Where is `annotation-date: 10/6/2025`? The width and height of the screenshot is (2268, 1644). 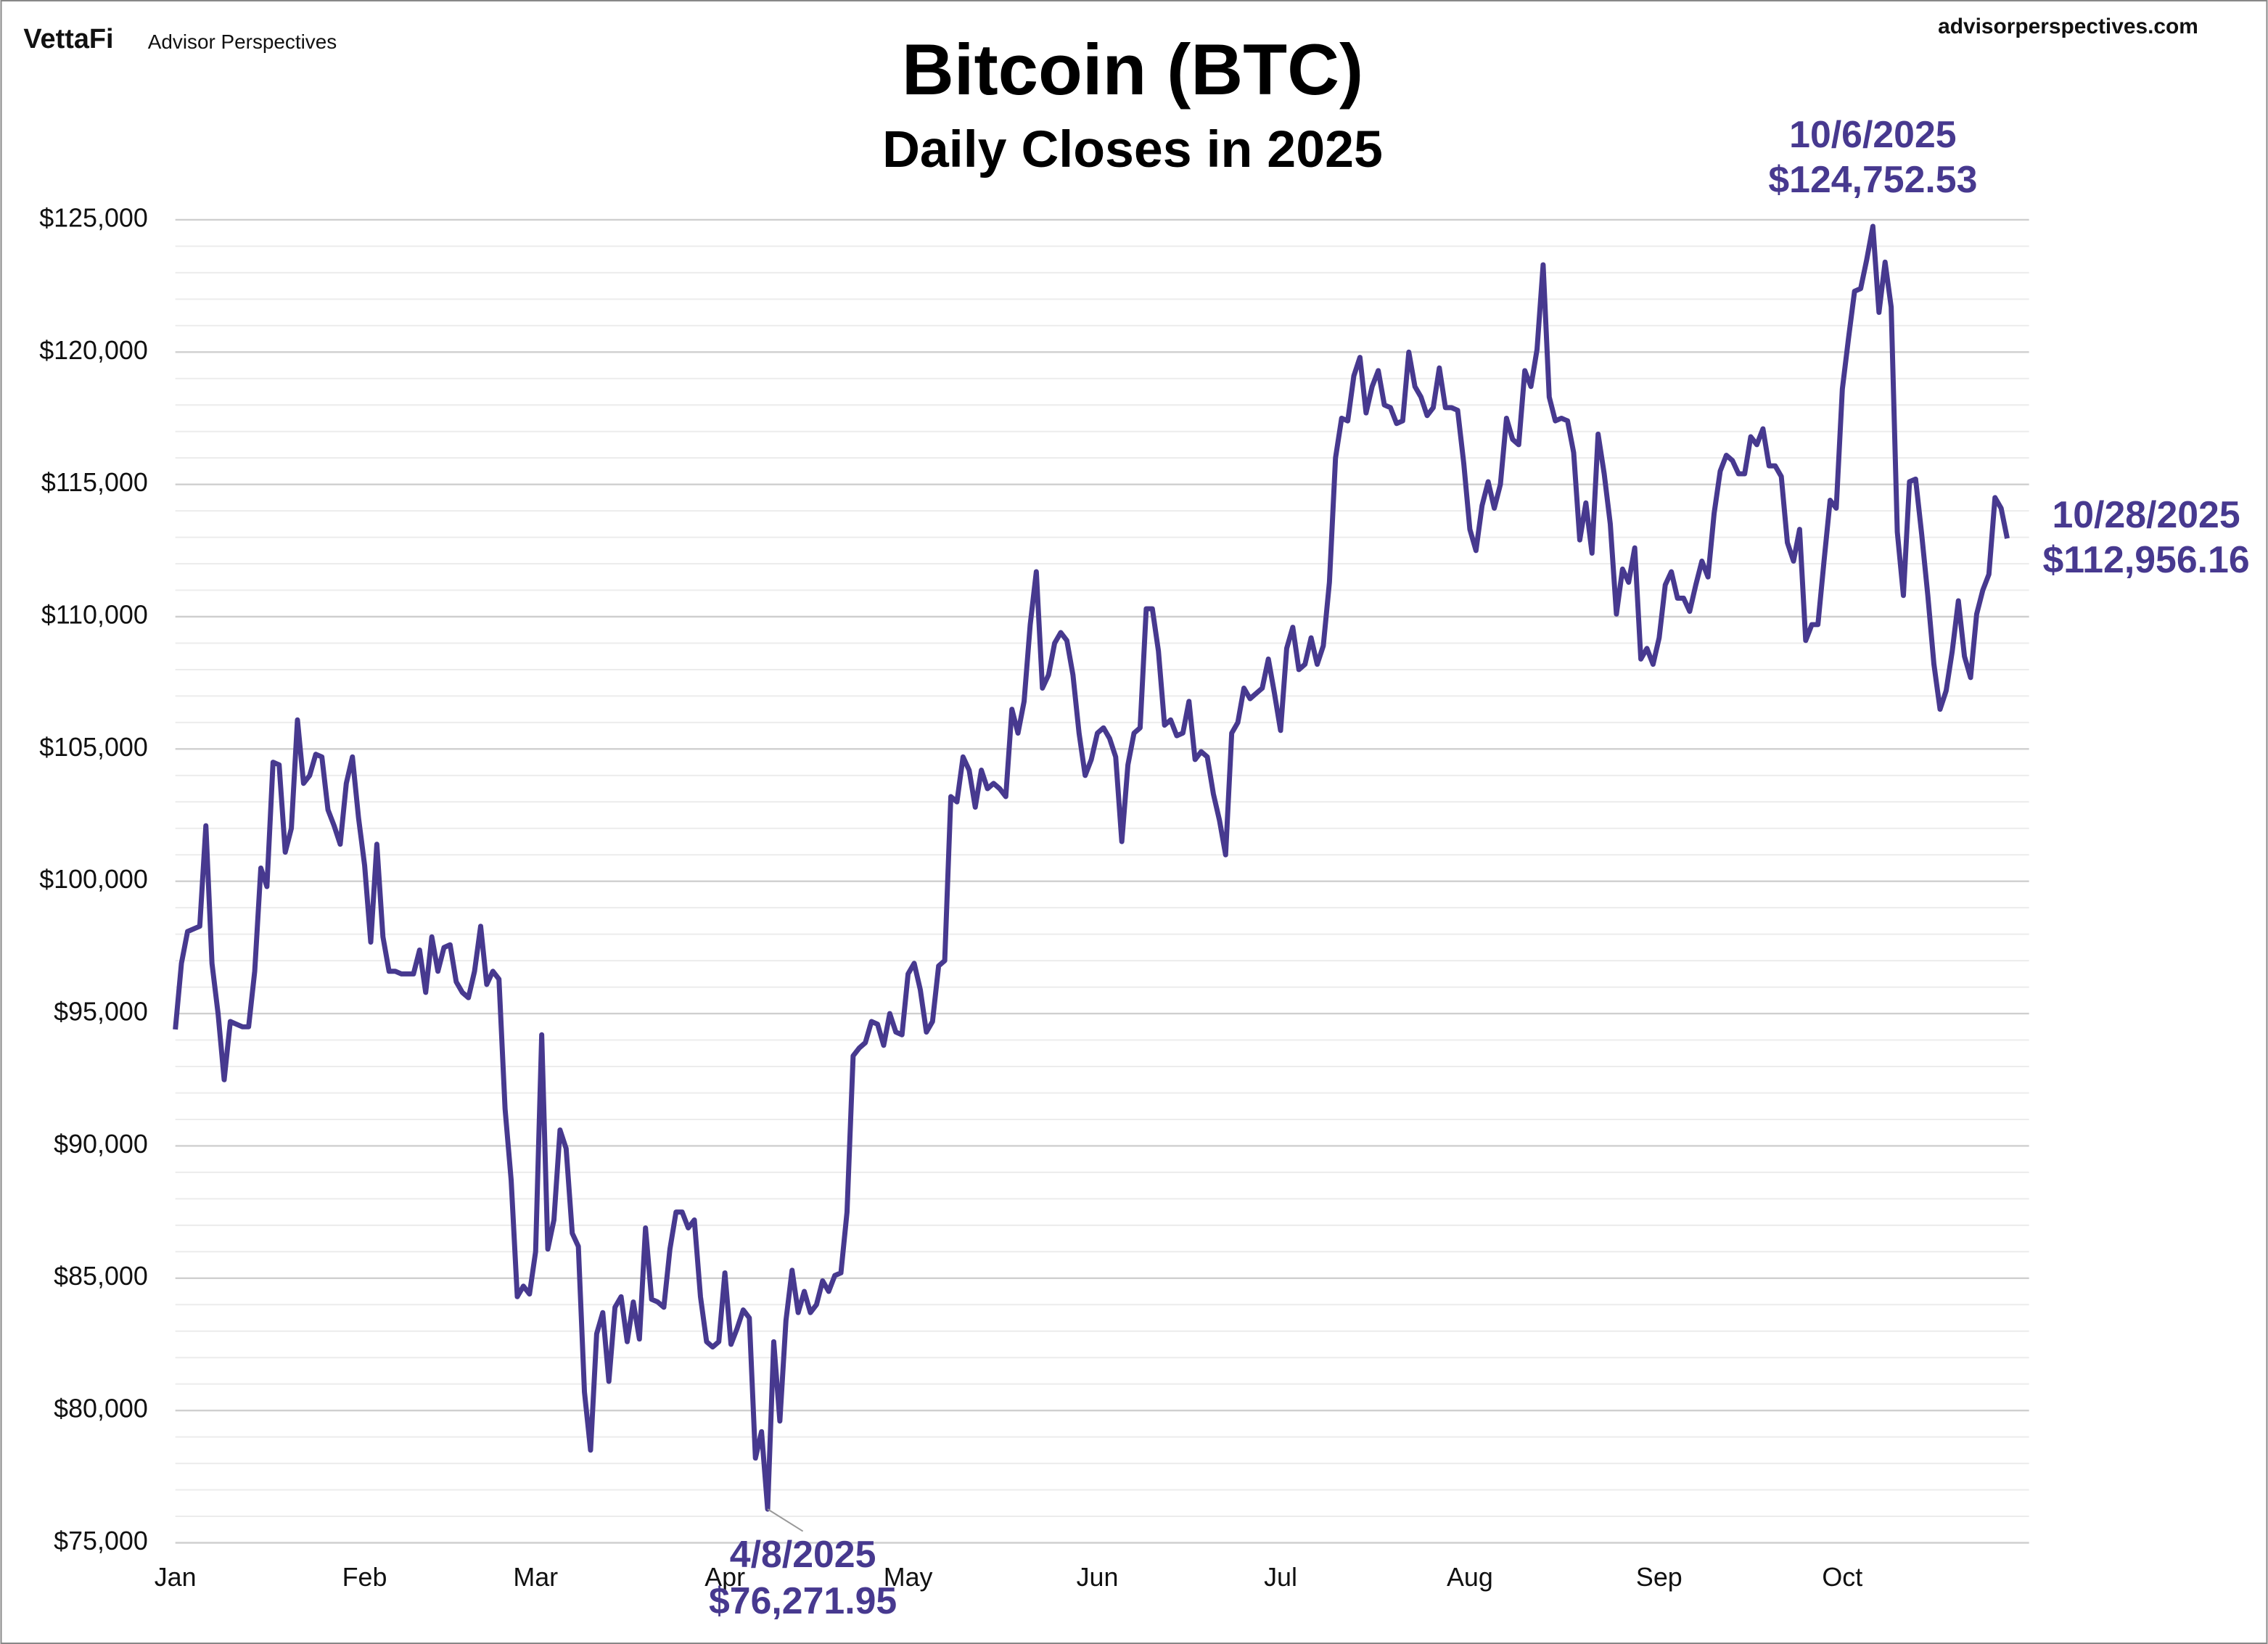 annotation-date: 10/6/2025 is located at coordinates (1872, 134).